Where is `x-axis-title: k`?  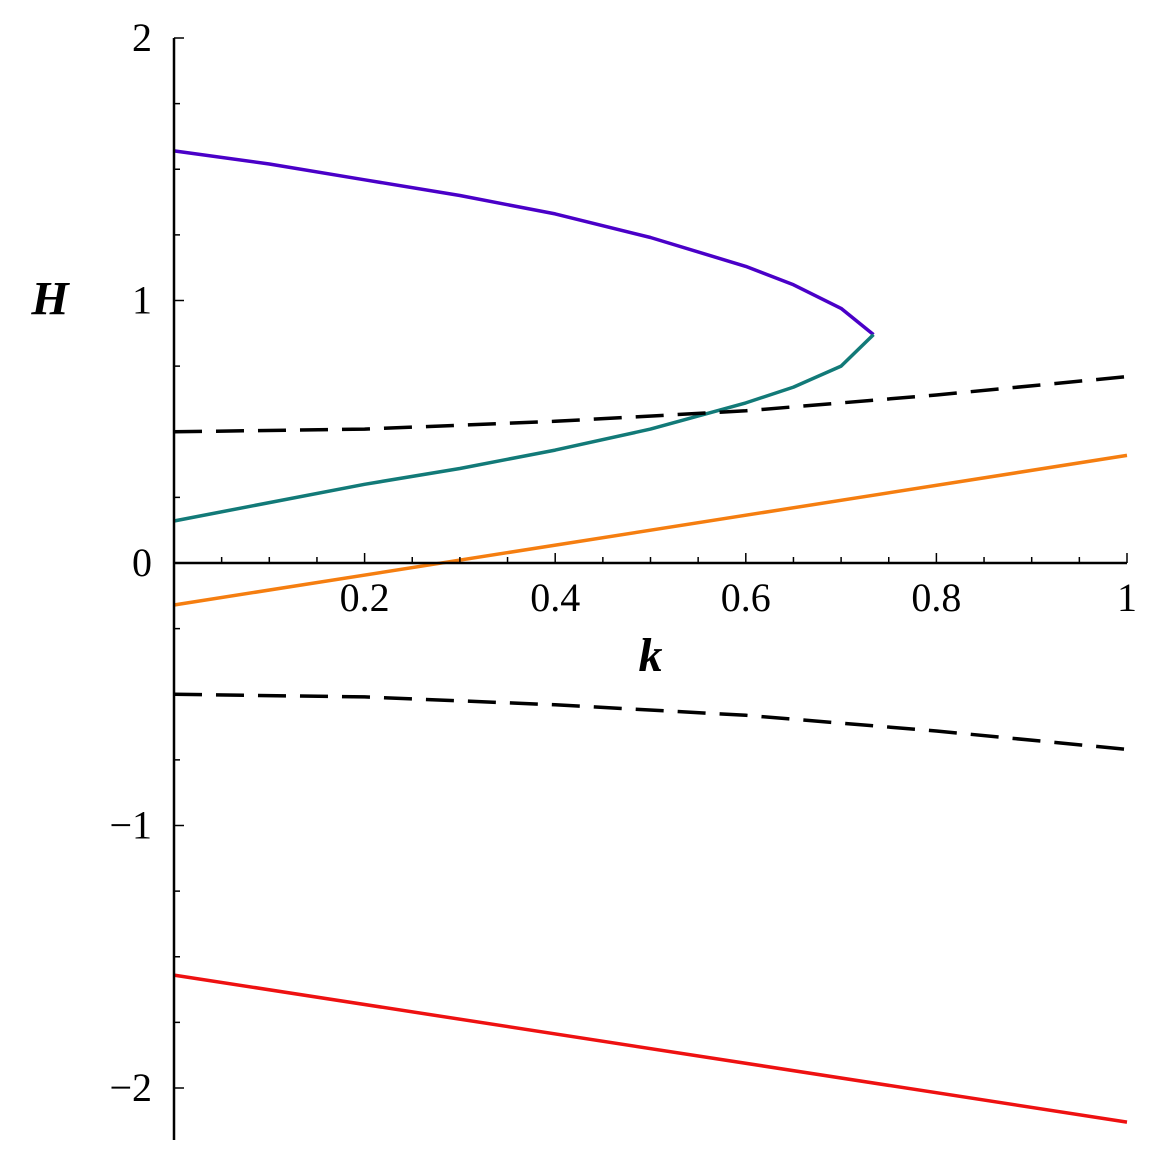 x-axis-title: k is located at coordinates (651, 655).